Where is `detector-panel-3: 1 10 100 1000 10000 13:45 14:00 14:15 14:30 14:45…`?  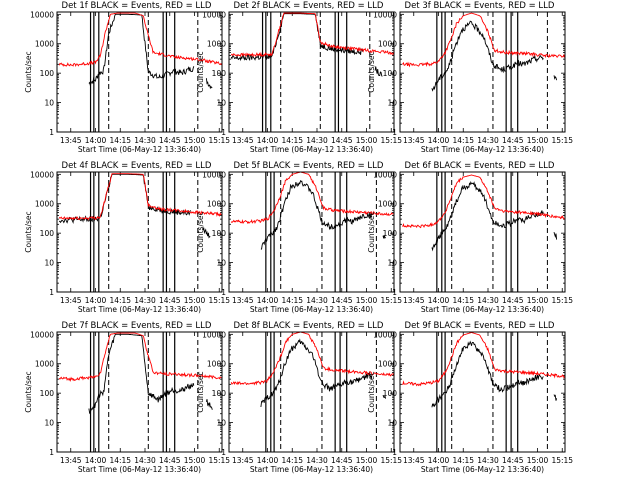
detector-panel-3: 1 10 100 1000 10000 13:45 14:00 14:15 14:30 14:45… is located at coordinates (470, 77).